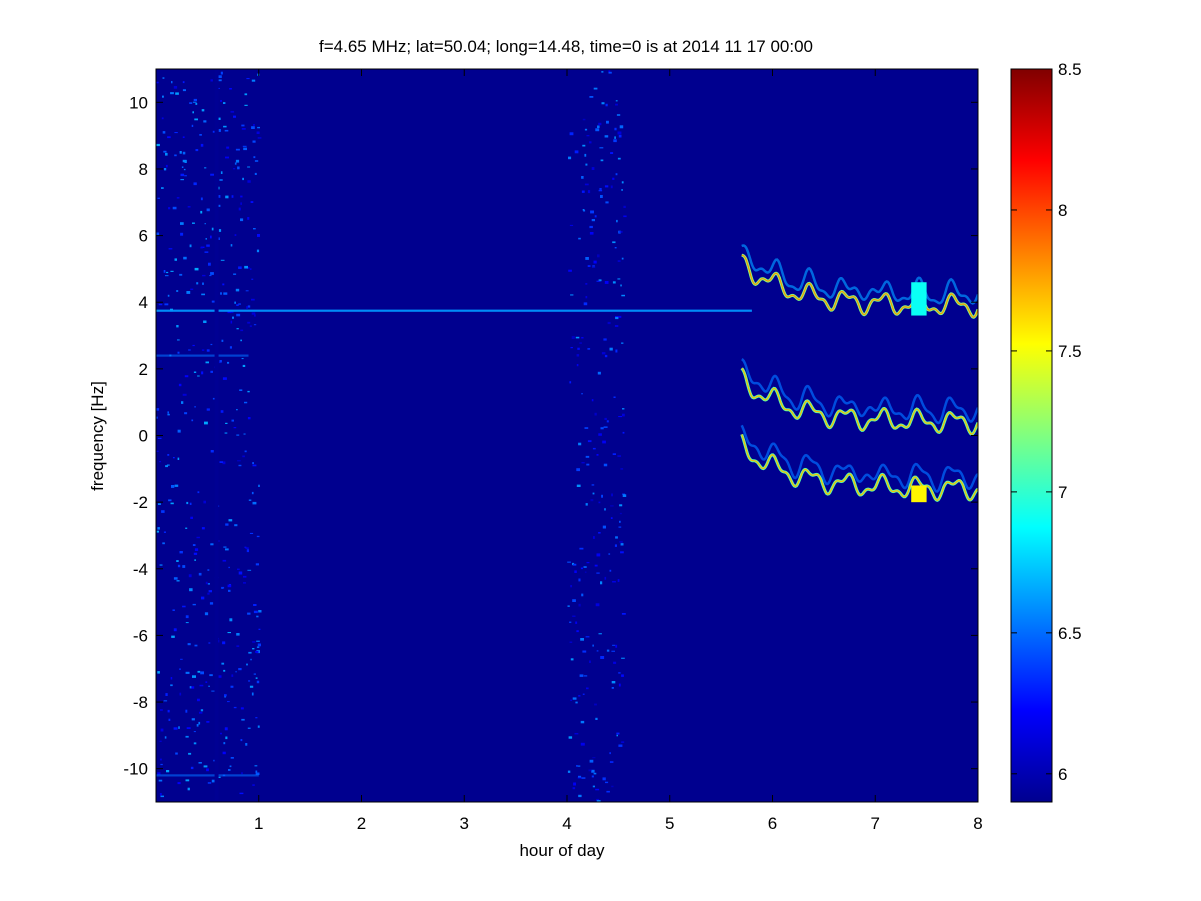 Image resolution: width=1201 pixels, height=901 pixels. Describe the element at coordinates (258, 823) in the screenshot. I see `x-tick-label: 1` at that location.